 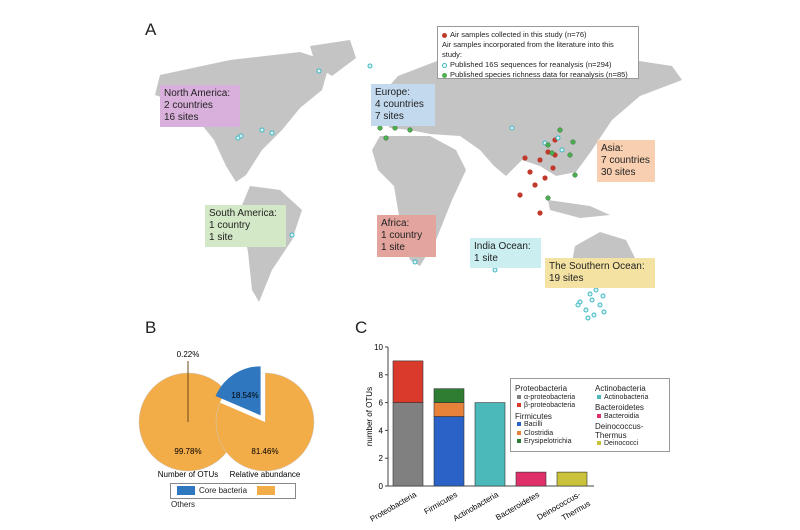 I want to click on panel-label-a: A, so click(x=151, y=29).